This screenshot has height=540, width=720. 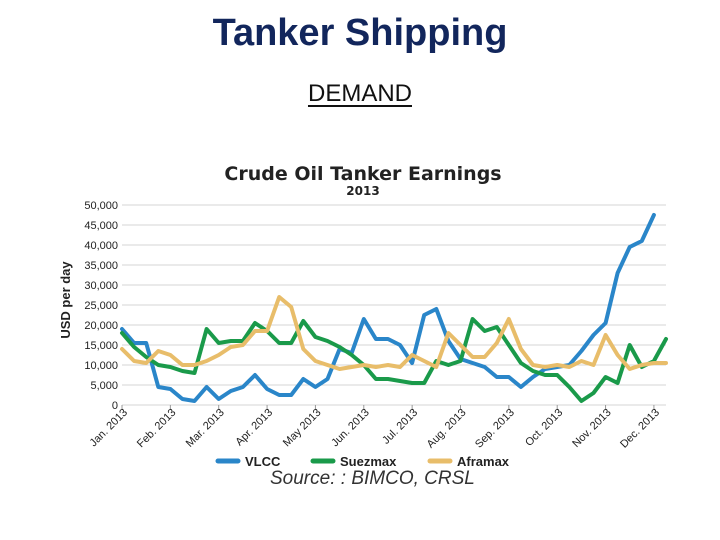 What do you see at coordinates (368, 461) in the screenshot?
I see `legend-label: Suezmax` at bounding box center [368, 461].